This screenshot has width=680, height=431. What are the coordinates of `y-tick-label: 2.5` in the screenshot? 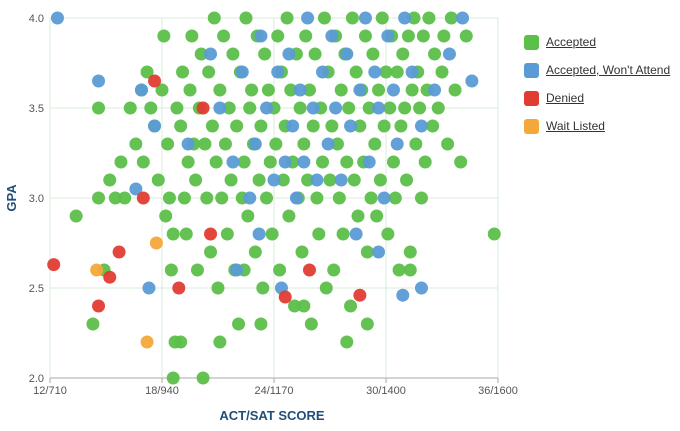 It's located at (36, 289).